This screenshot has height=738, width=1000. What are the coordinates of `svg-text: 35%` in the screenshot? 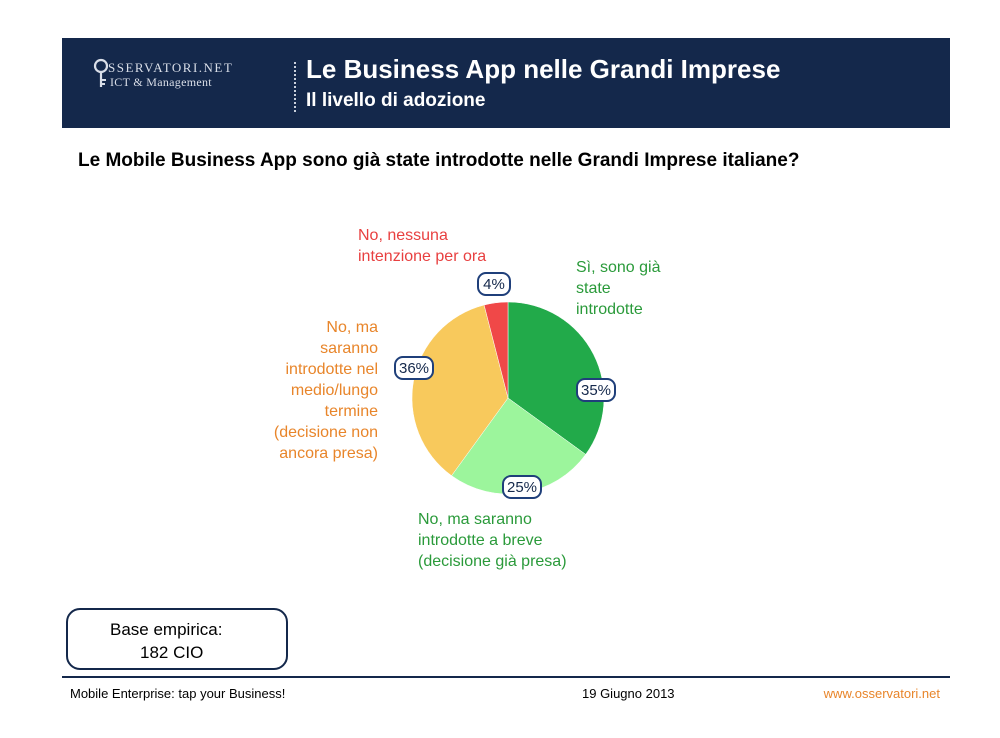 It's located at (596, 390).